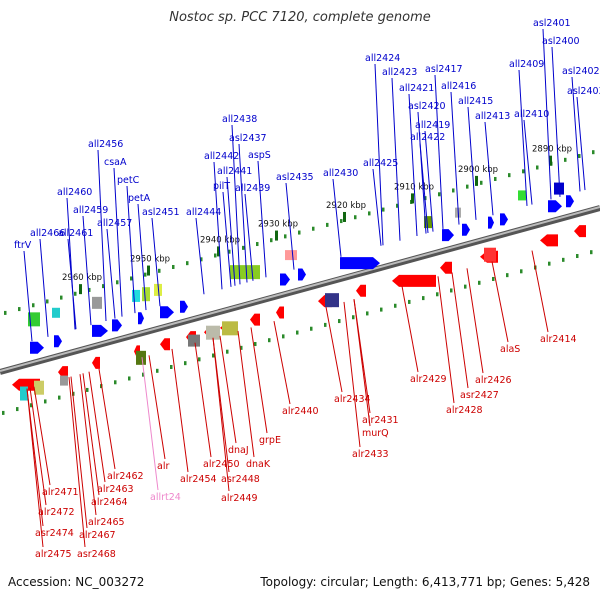  Describe the element at coordinates (161, 212) in the screenshot. I see `forward-gene-label: asl2451` at that location.